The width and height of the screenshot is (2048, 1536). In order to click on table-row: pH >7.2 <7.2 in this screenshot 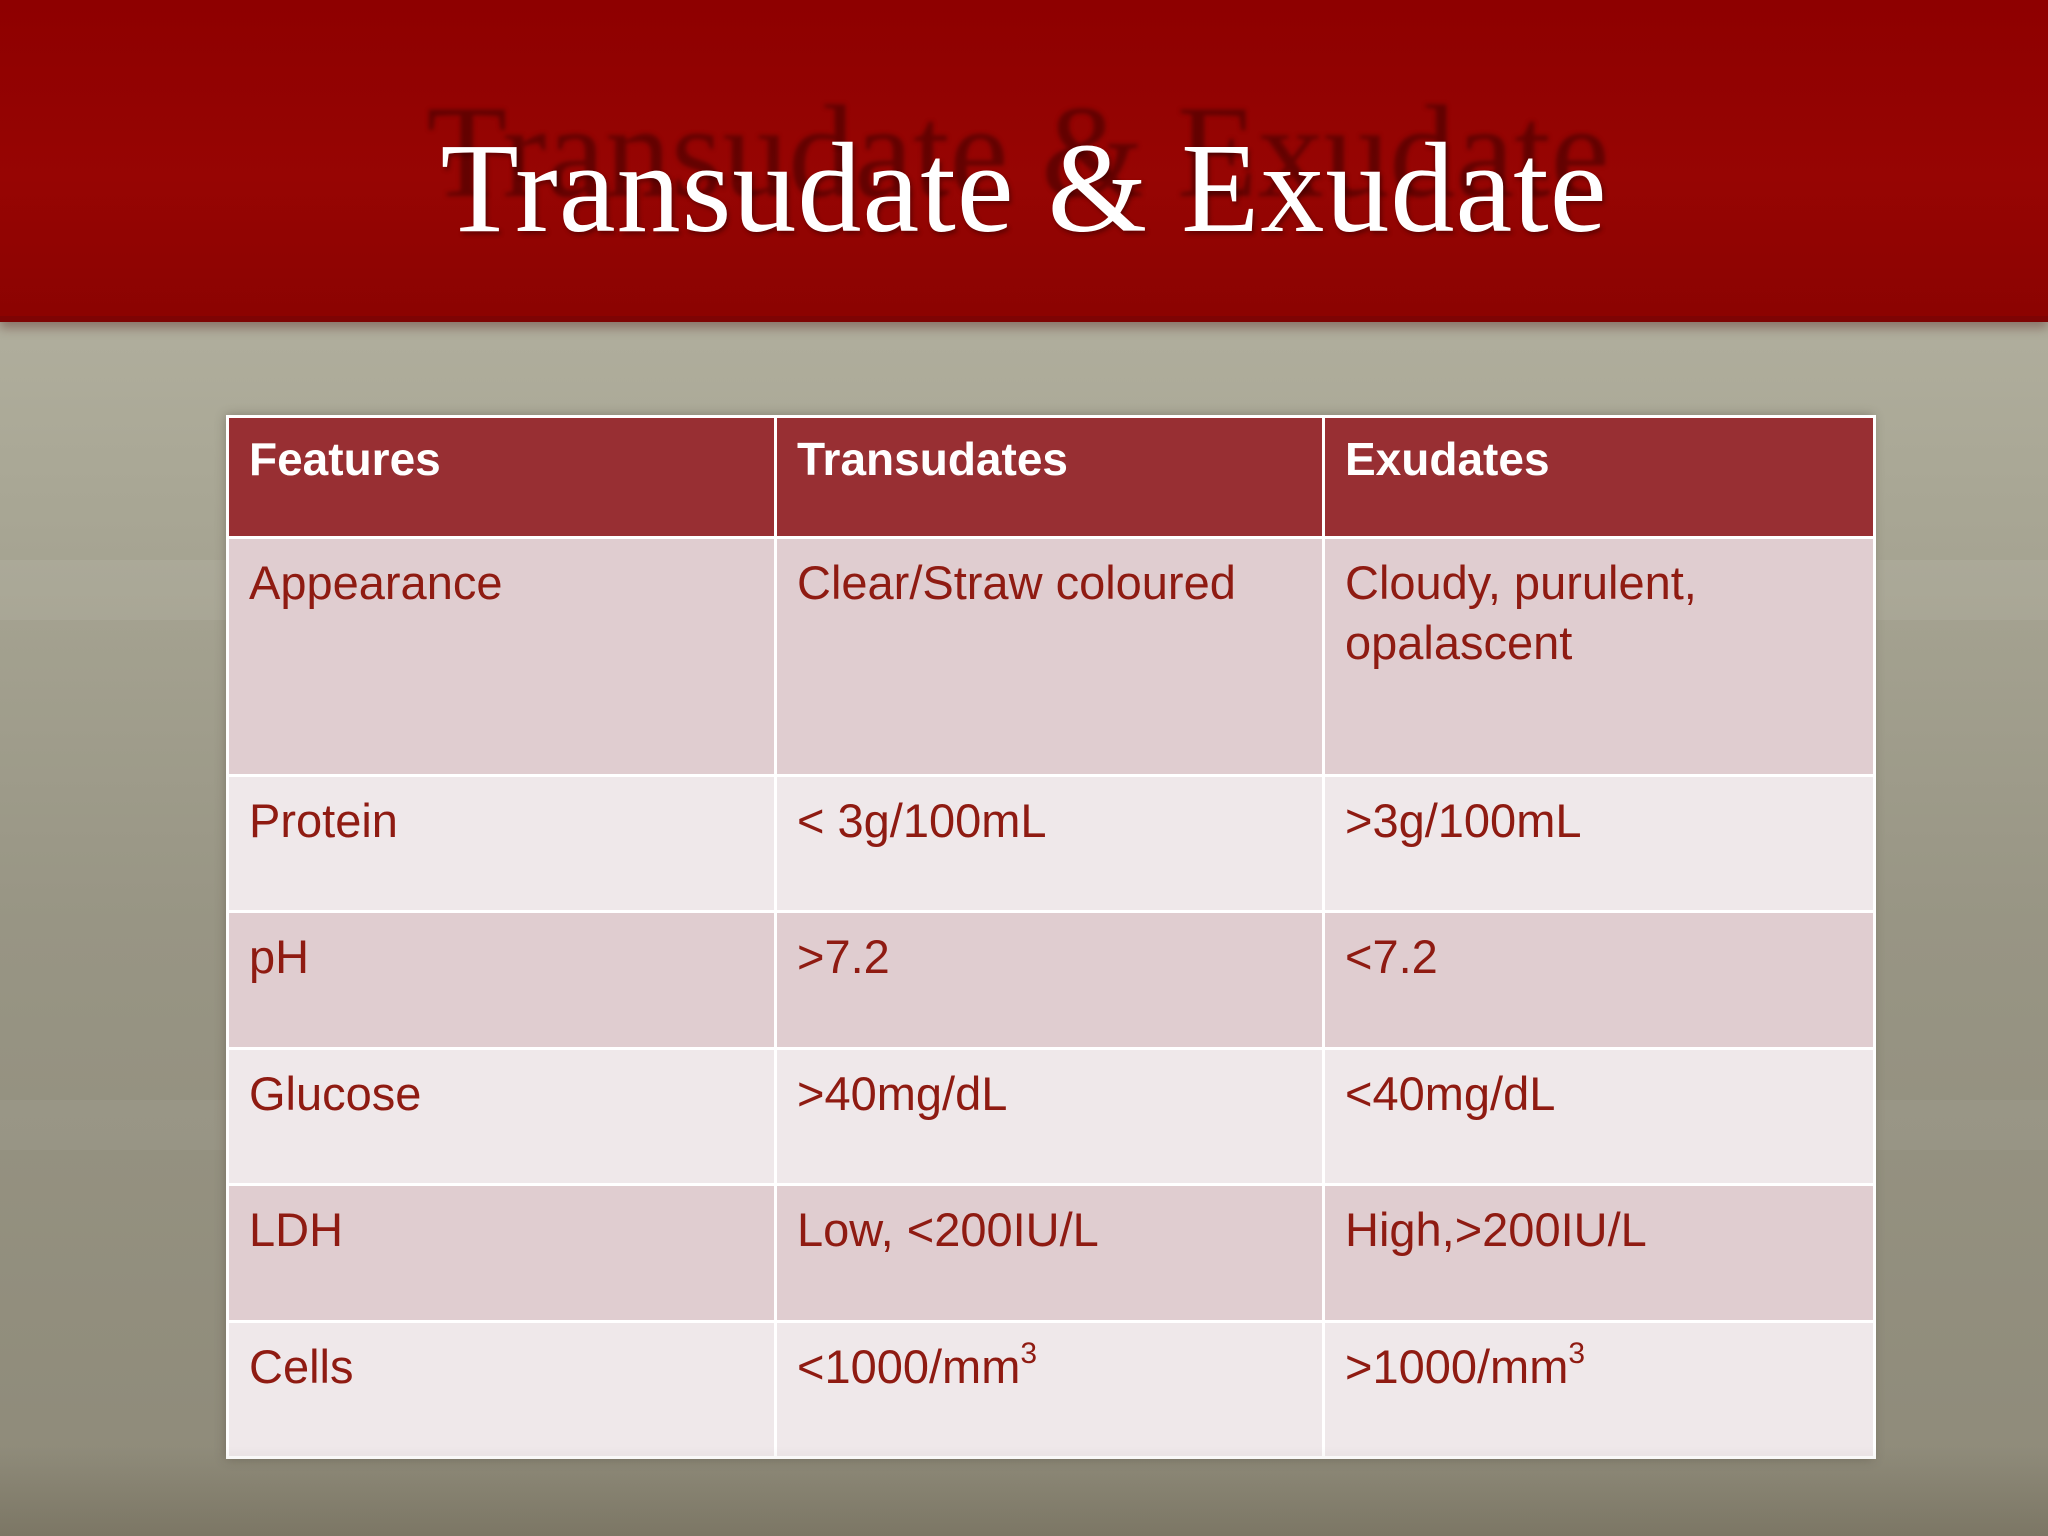, I will do `click(1051, 980)`.